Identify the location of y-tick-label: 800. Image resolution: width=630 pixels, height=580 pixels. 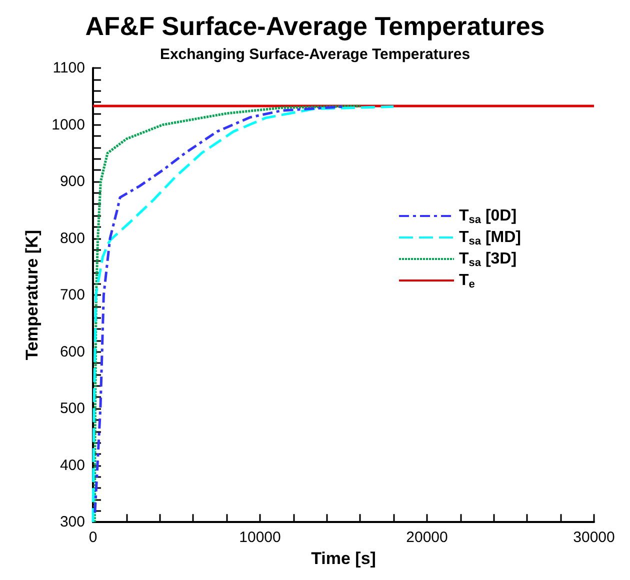
(72, 238).